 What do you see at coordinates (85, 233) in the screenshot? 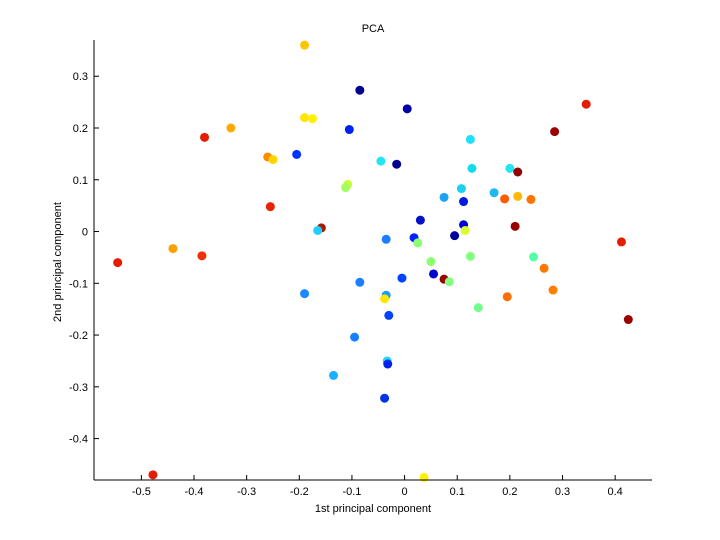
I see `y-tick-label: 0` at bounding box center [85, 233].